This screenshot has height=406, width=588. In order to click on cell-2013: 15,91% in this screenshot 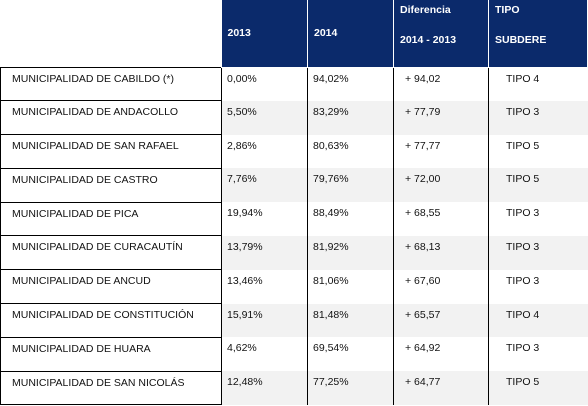, I will do `click(264, 320)`.